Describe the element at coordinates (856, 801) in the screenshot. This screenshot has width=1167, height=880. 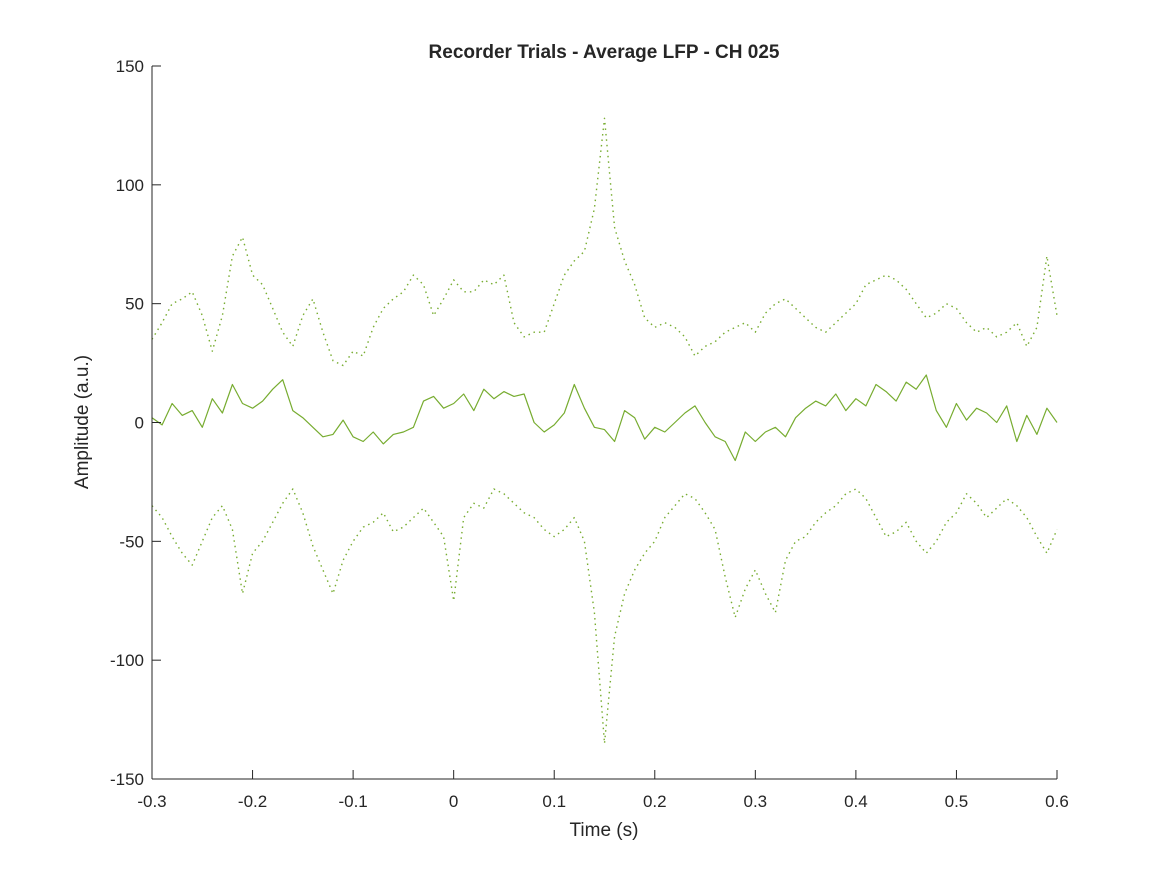
I see `x-tick-label: 0.4` at that location.